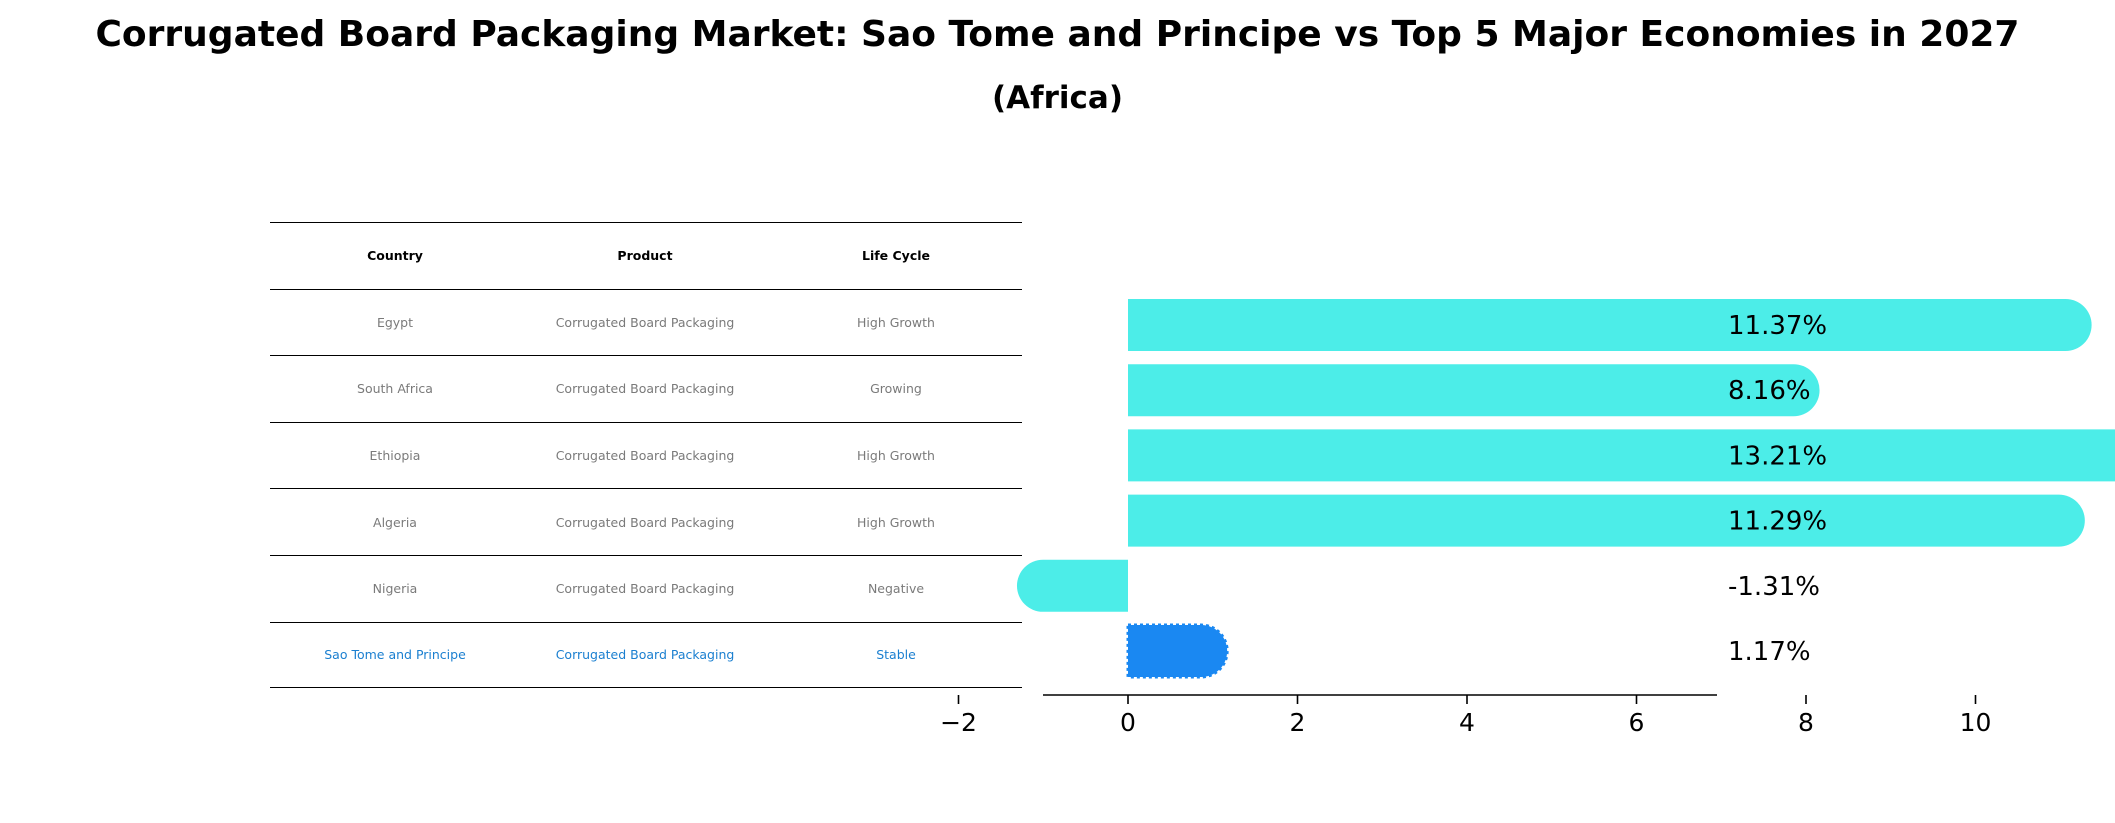  I want to click on chart-subtitle: (Africa), so click(1057, 98).